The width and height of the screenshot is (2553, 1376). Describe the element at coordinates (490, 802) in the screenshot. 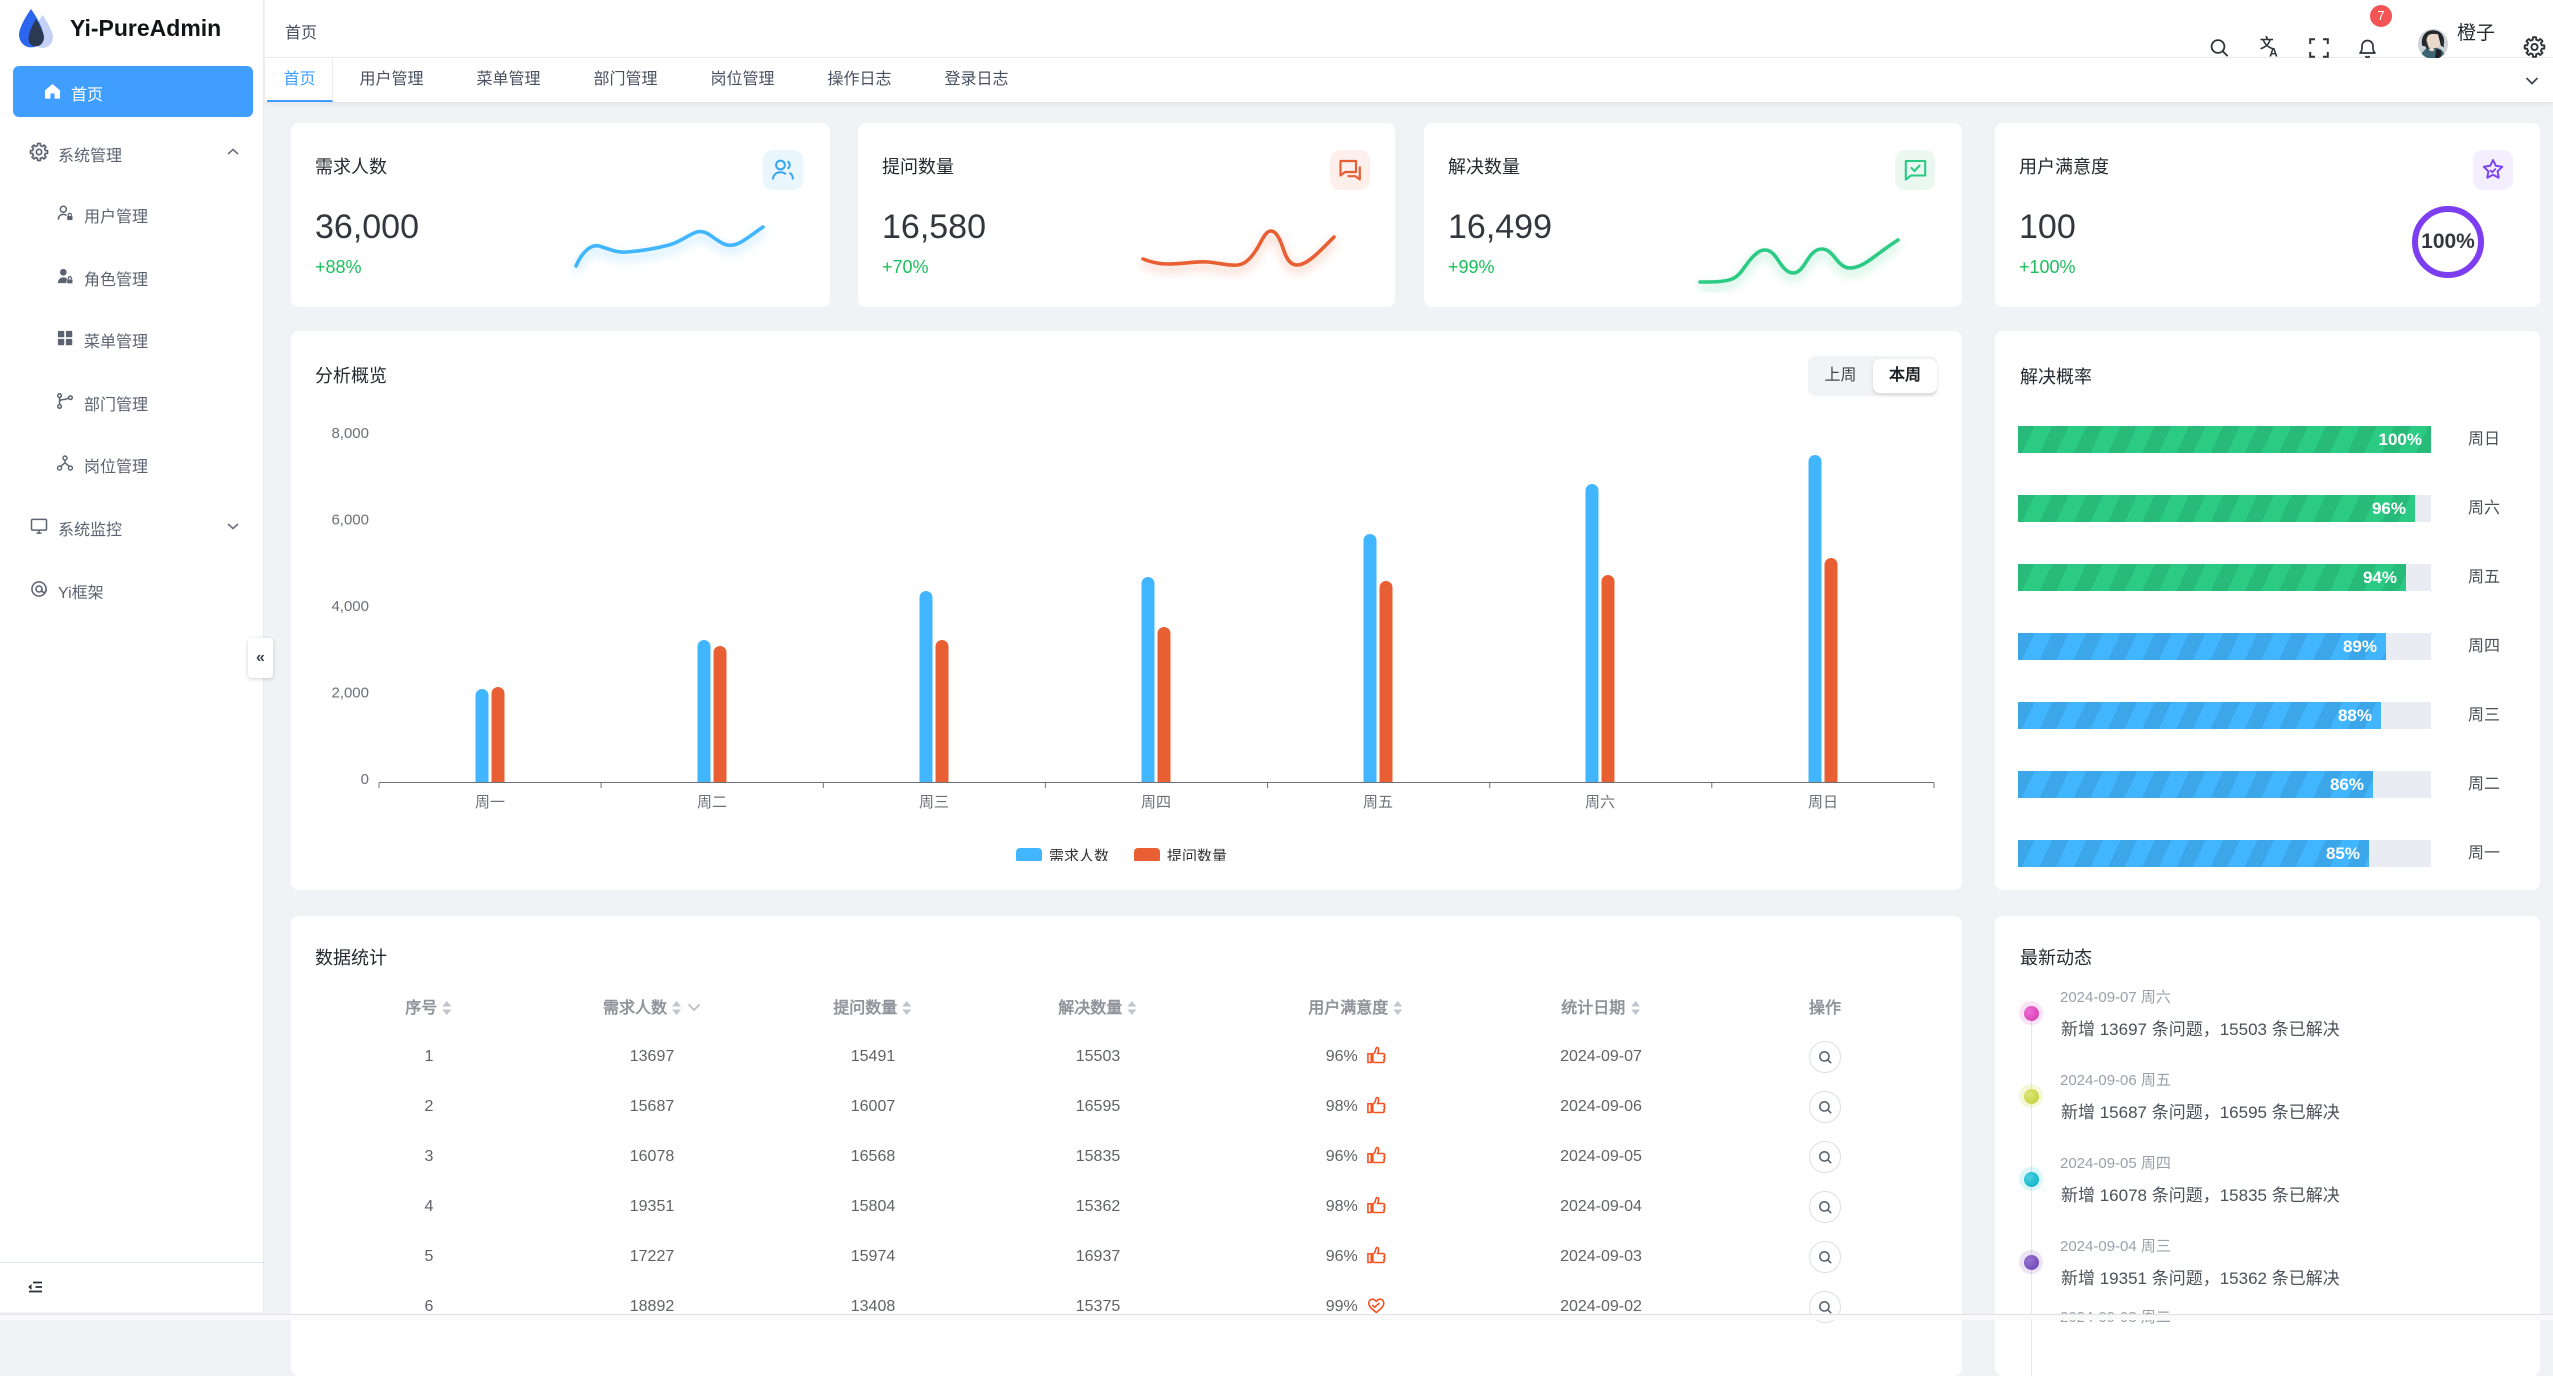

I see `svg-text: 周一` at that location.